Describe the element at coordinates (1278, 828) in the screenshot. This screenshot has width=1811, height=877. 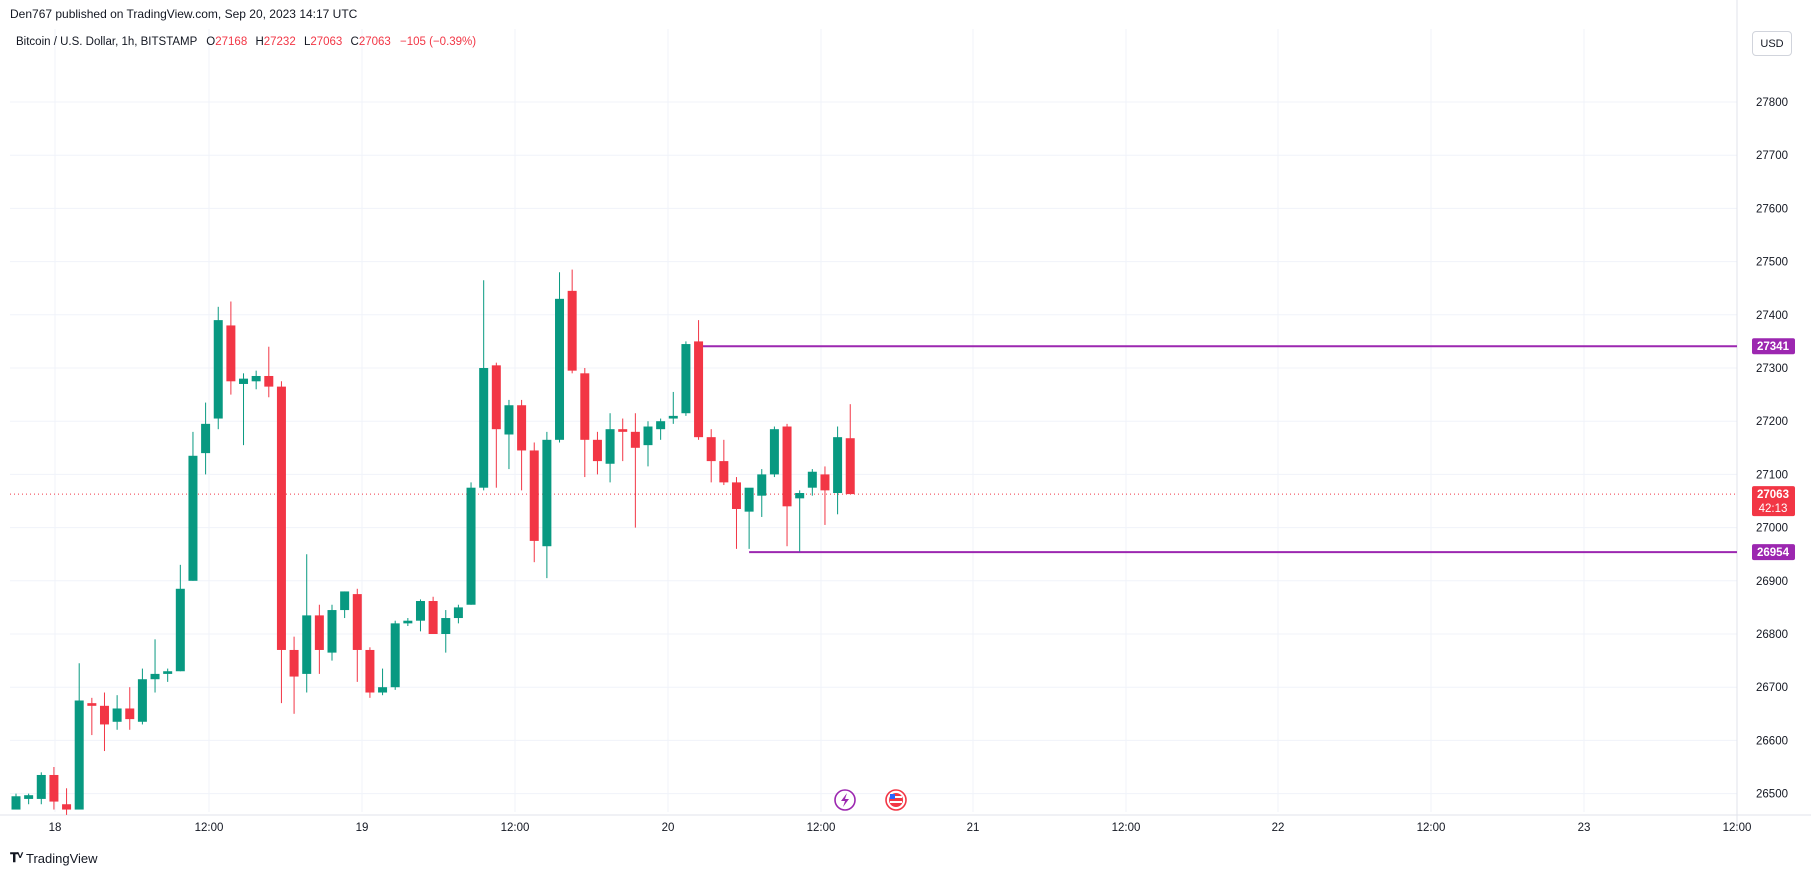
I see `x-tick-label: 22` at that location.